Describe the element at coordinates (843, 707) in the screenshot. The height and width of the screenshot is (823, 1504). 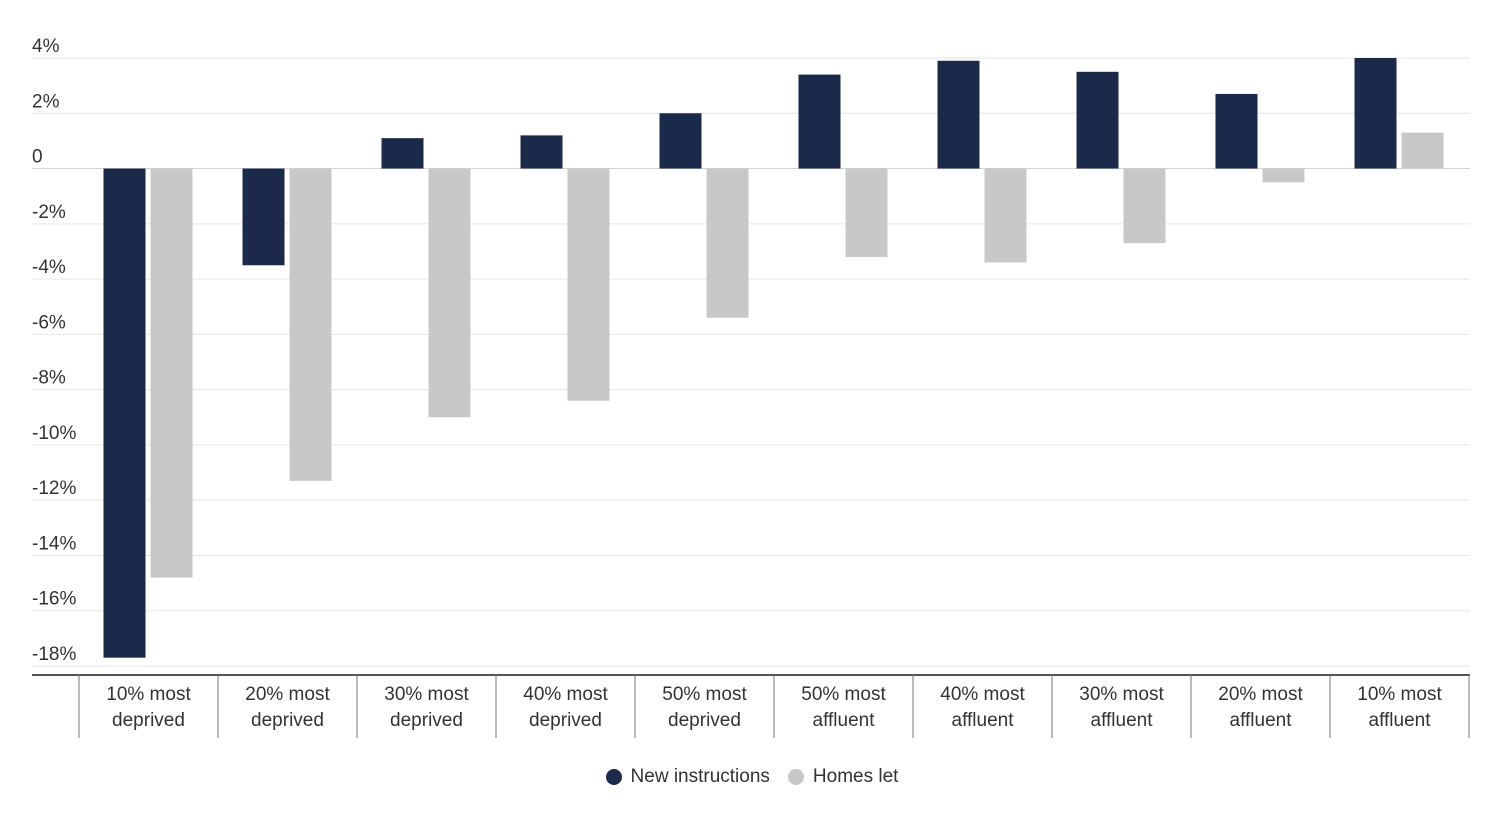
I see `x-tick-label: 50% most affluent` at that location.